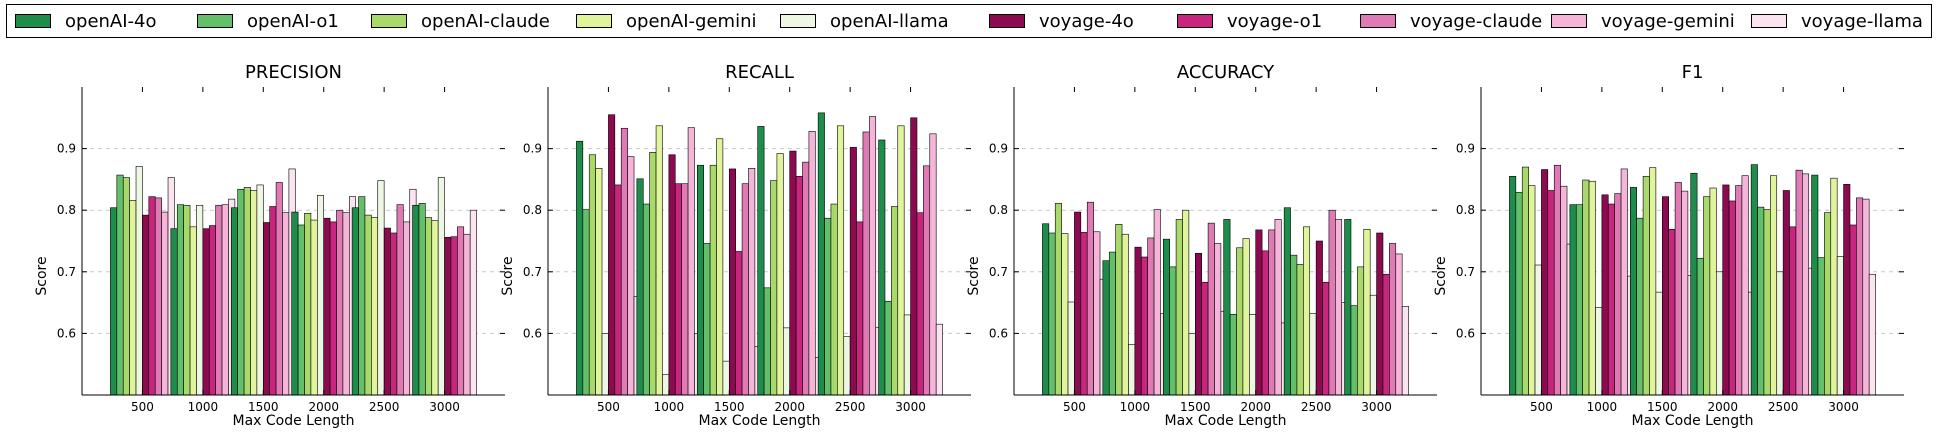 The height and width of the screenshot is (435, 1938). I want to click on legend-label: openAI-llama, so click(889, 21).